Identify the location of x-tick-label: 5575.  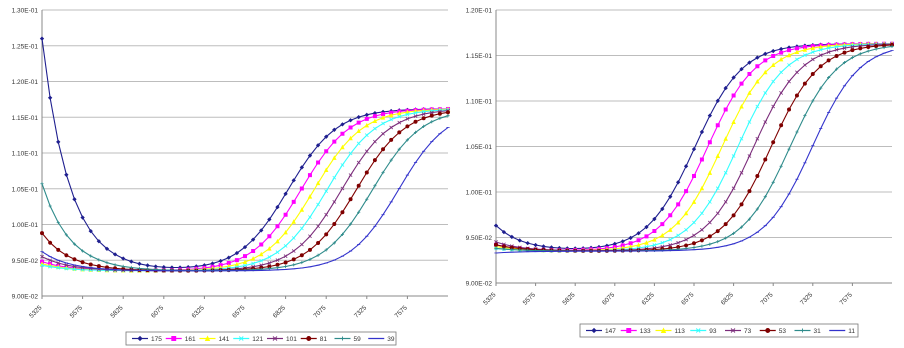
(529, 298).